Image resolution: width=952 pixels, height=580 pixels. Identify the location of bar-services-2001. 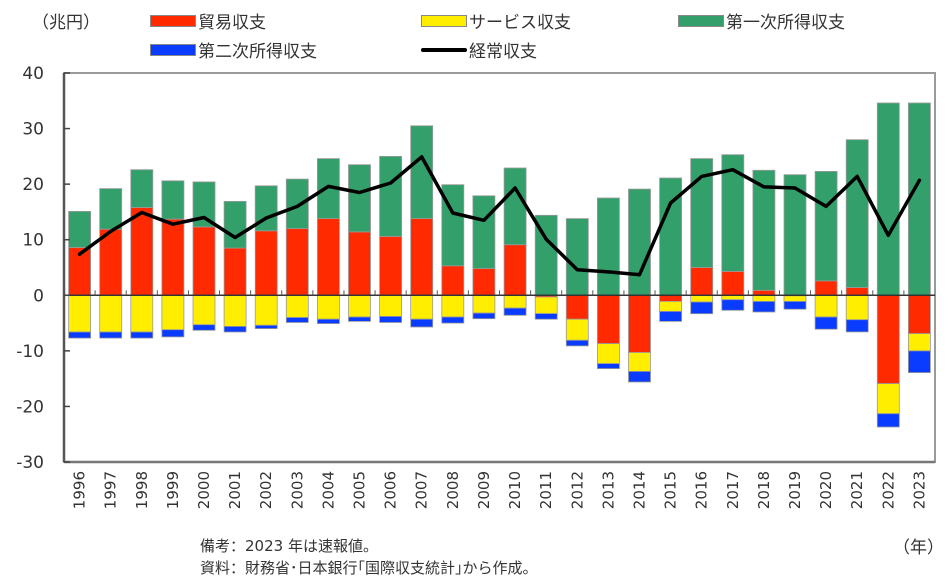
(235, 310).